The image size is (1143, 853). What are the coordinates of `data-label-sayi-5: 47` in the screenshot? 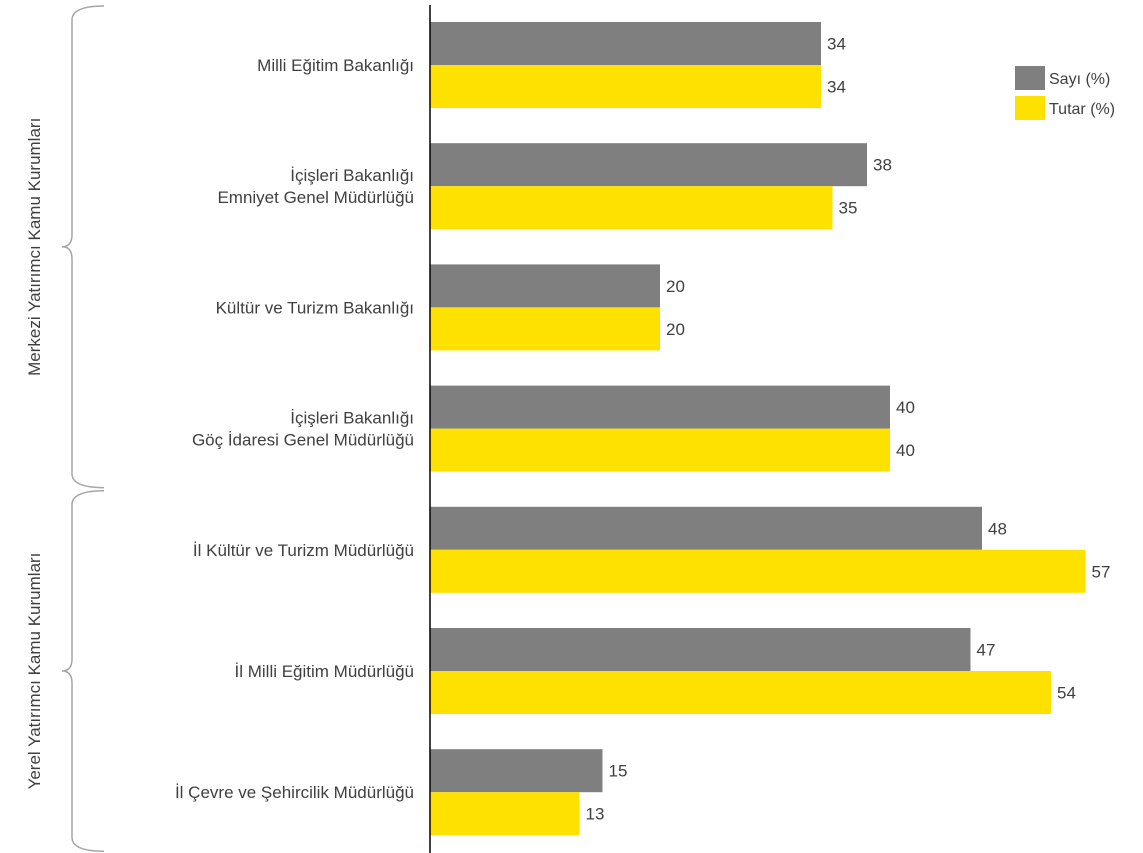 It's located at (986, 650).